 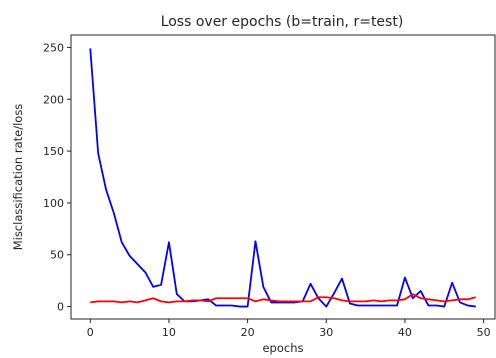 I want to click on y-tick-label: 50, so click(x=57, y=255).